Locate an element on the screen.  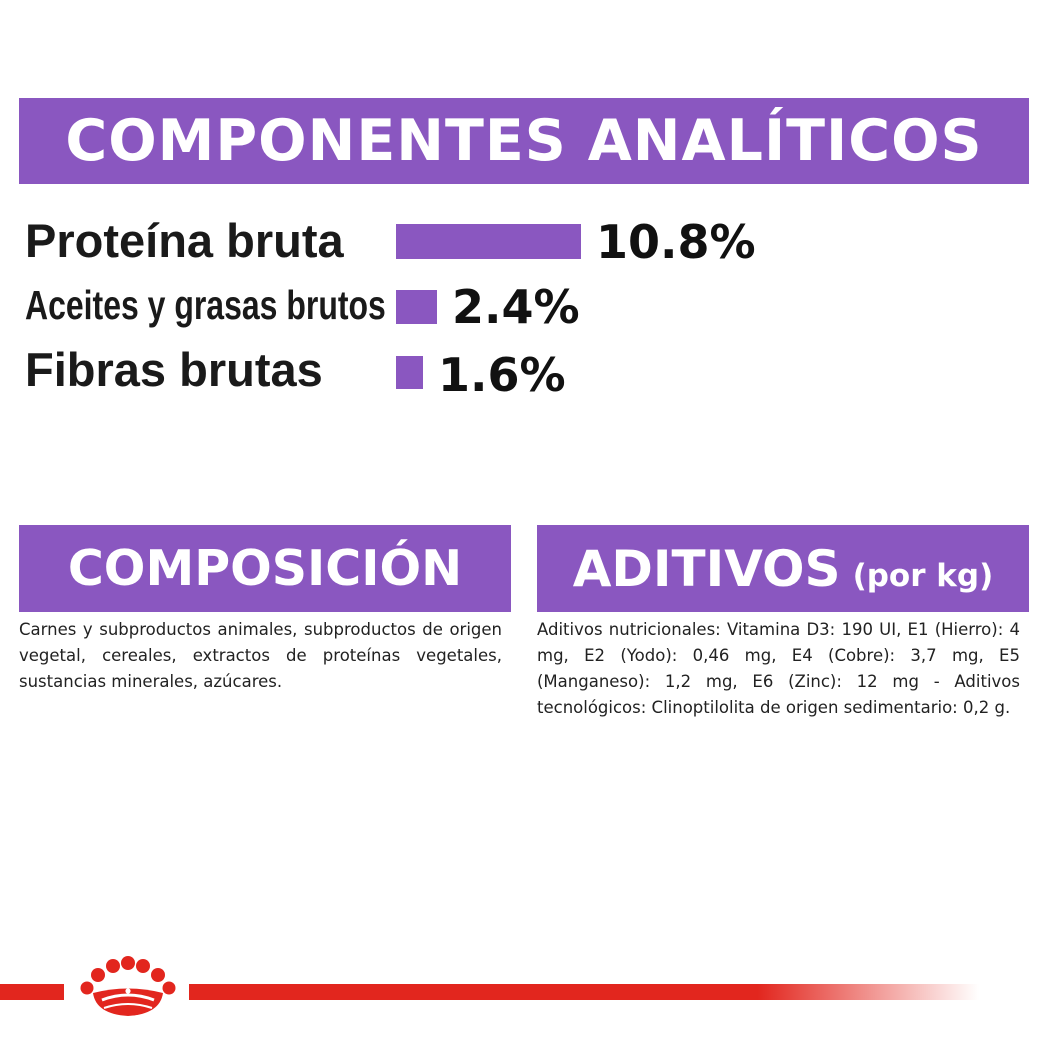
additives-banner: ADITIVOS (por kg) is located at coordinates (783, 568).